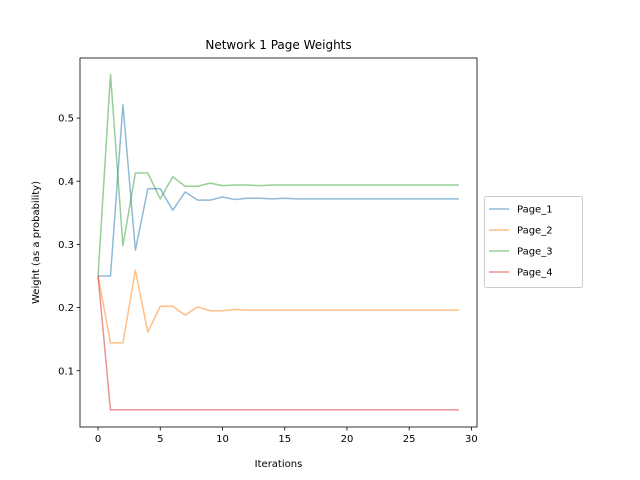  I want to click on x-axis: 0 5 10 15 20 25 30, so click(286, 436).